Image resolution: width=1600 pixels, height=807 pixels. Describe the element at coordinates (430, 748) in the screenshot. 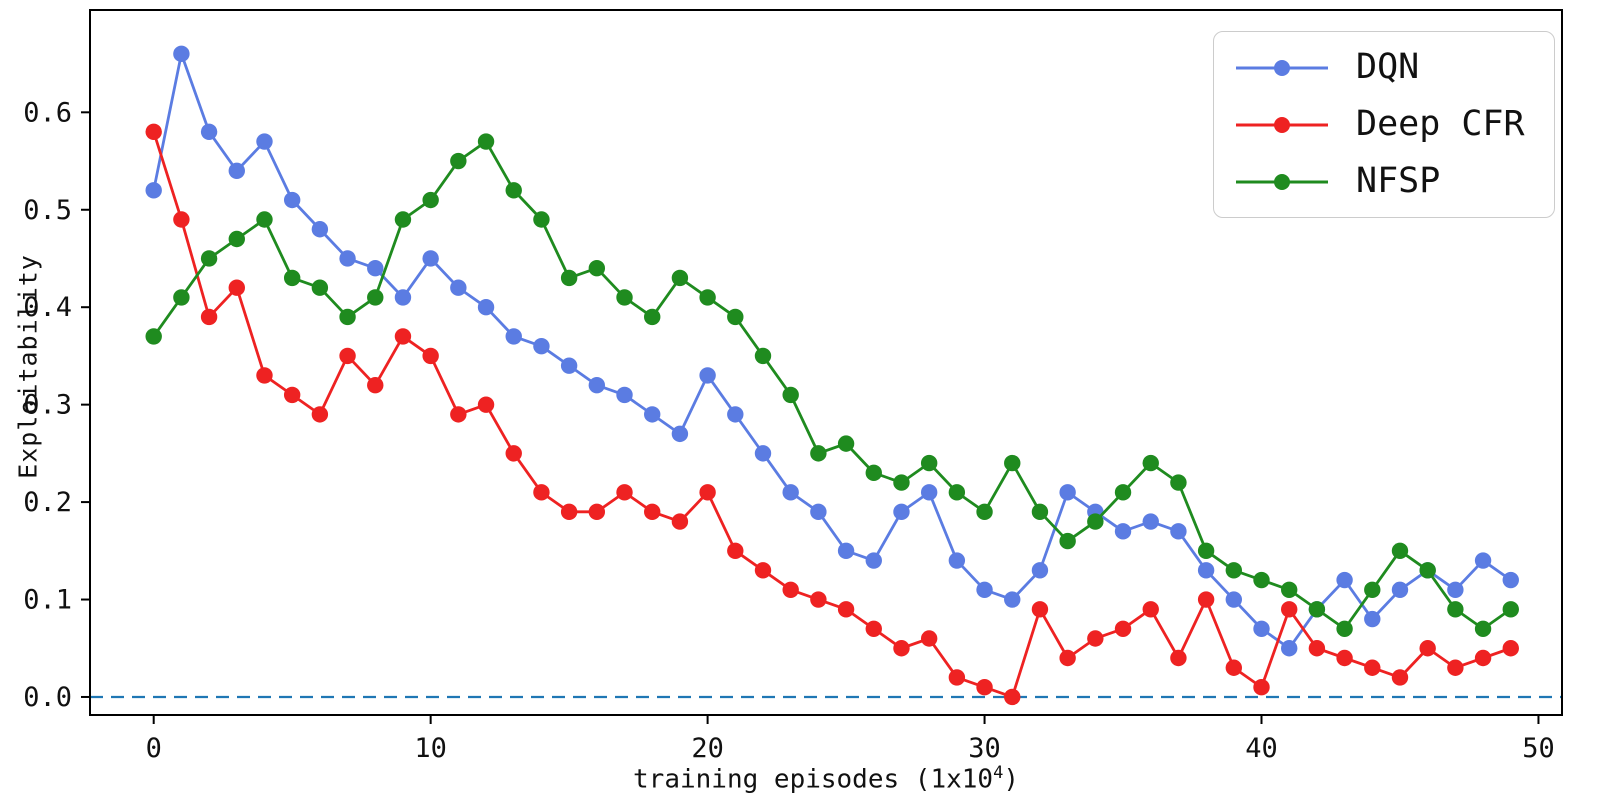

I see `x-tick-label: 10` at that location.